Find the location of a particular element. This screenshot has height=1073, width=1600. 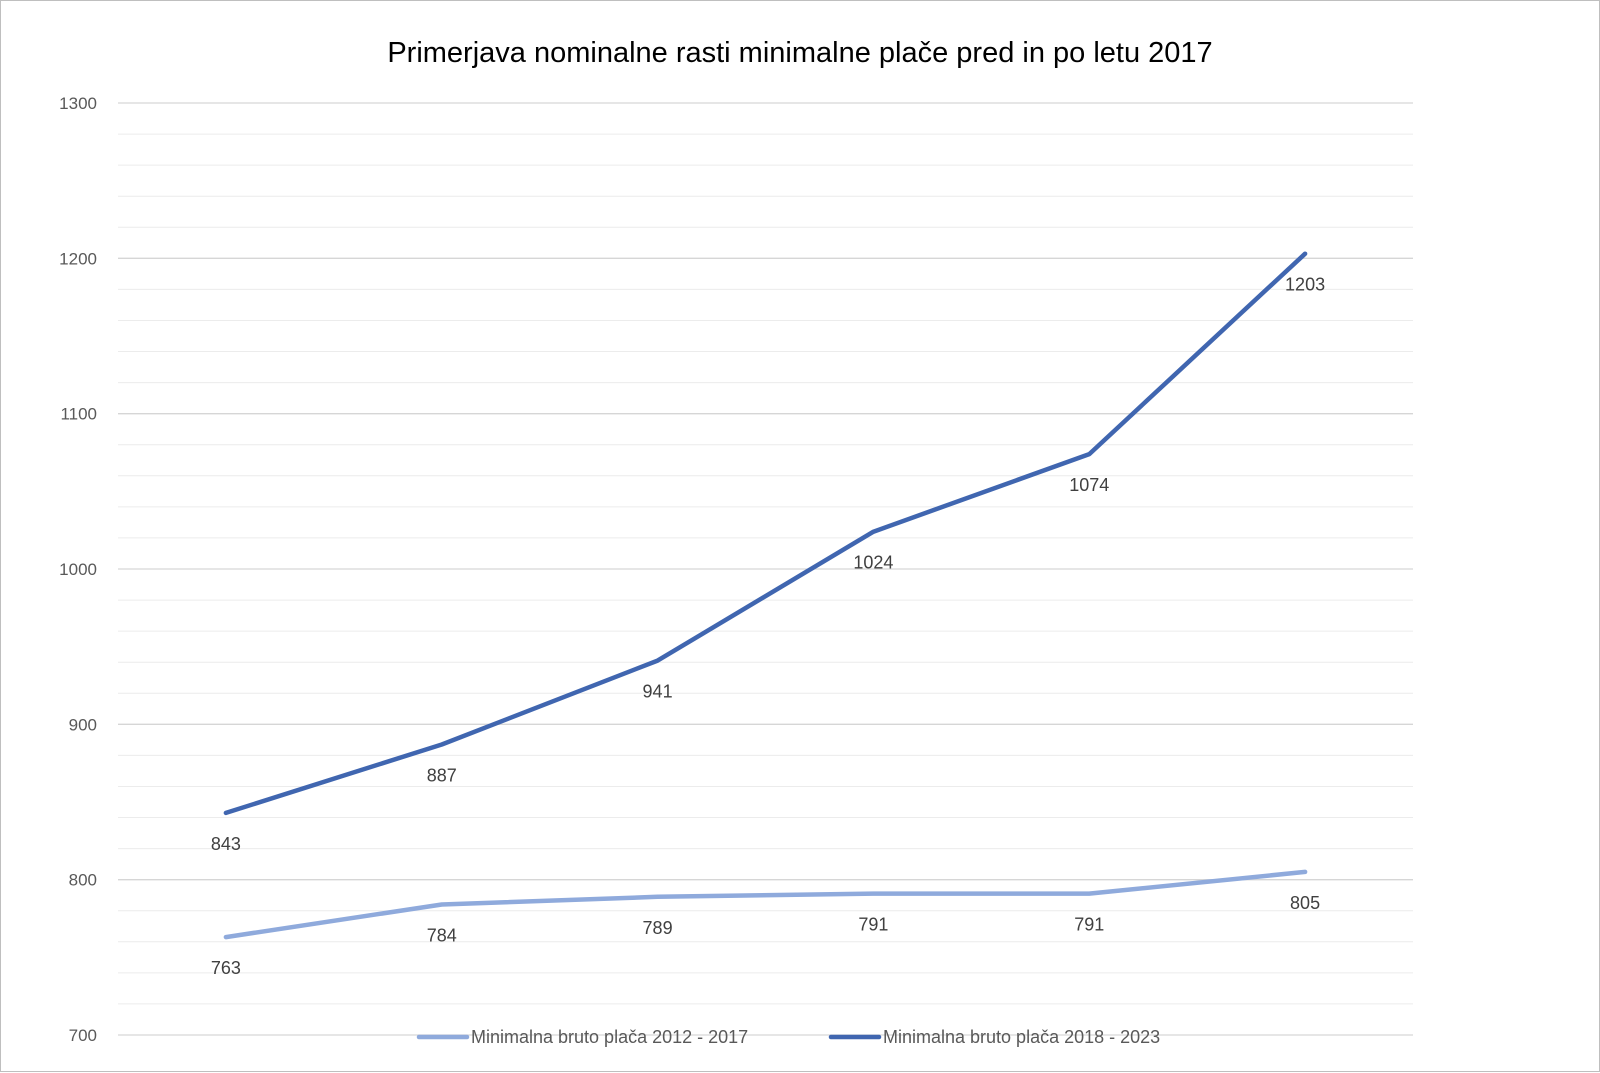

y-tick-label: 1000 is located at coordinates (78, 569).